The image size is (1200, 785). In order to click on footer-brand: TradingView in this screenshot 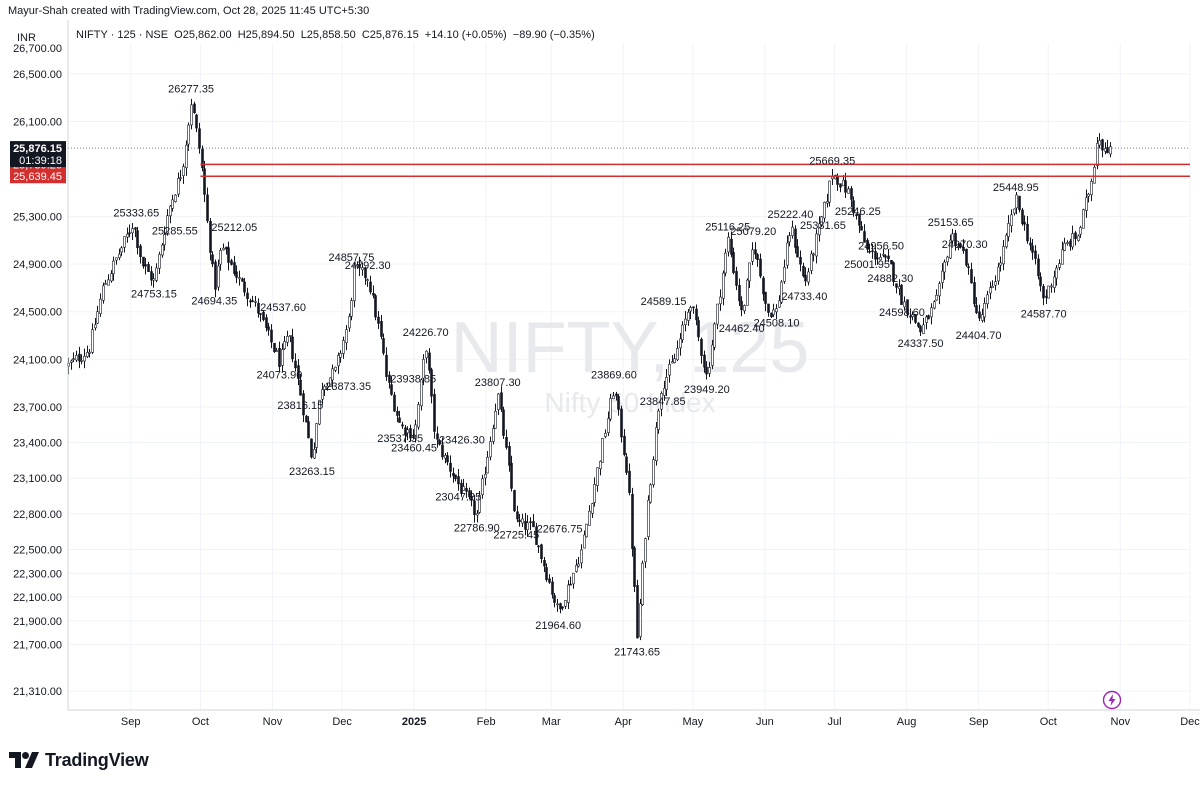, I will do `click(79, 760)`.